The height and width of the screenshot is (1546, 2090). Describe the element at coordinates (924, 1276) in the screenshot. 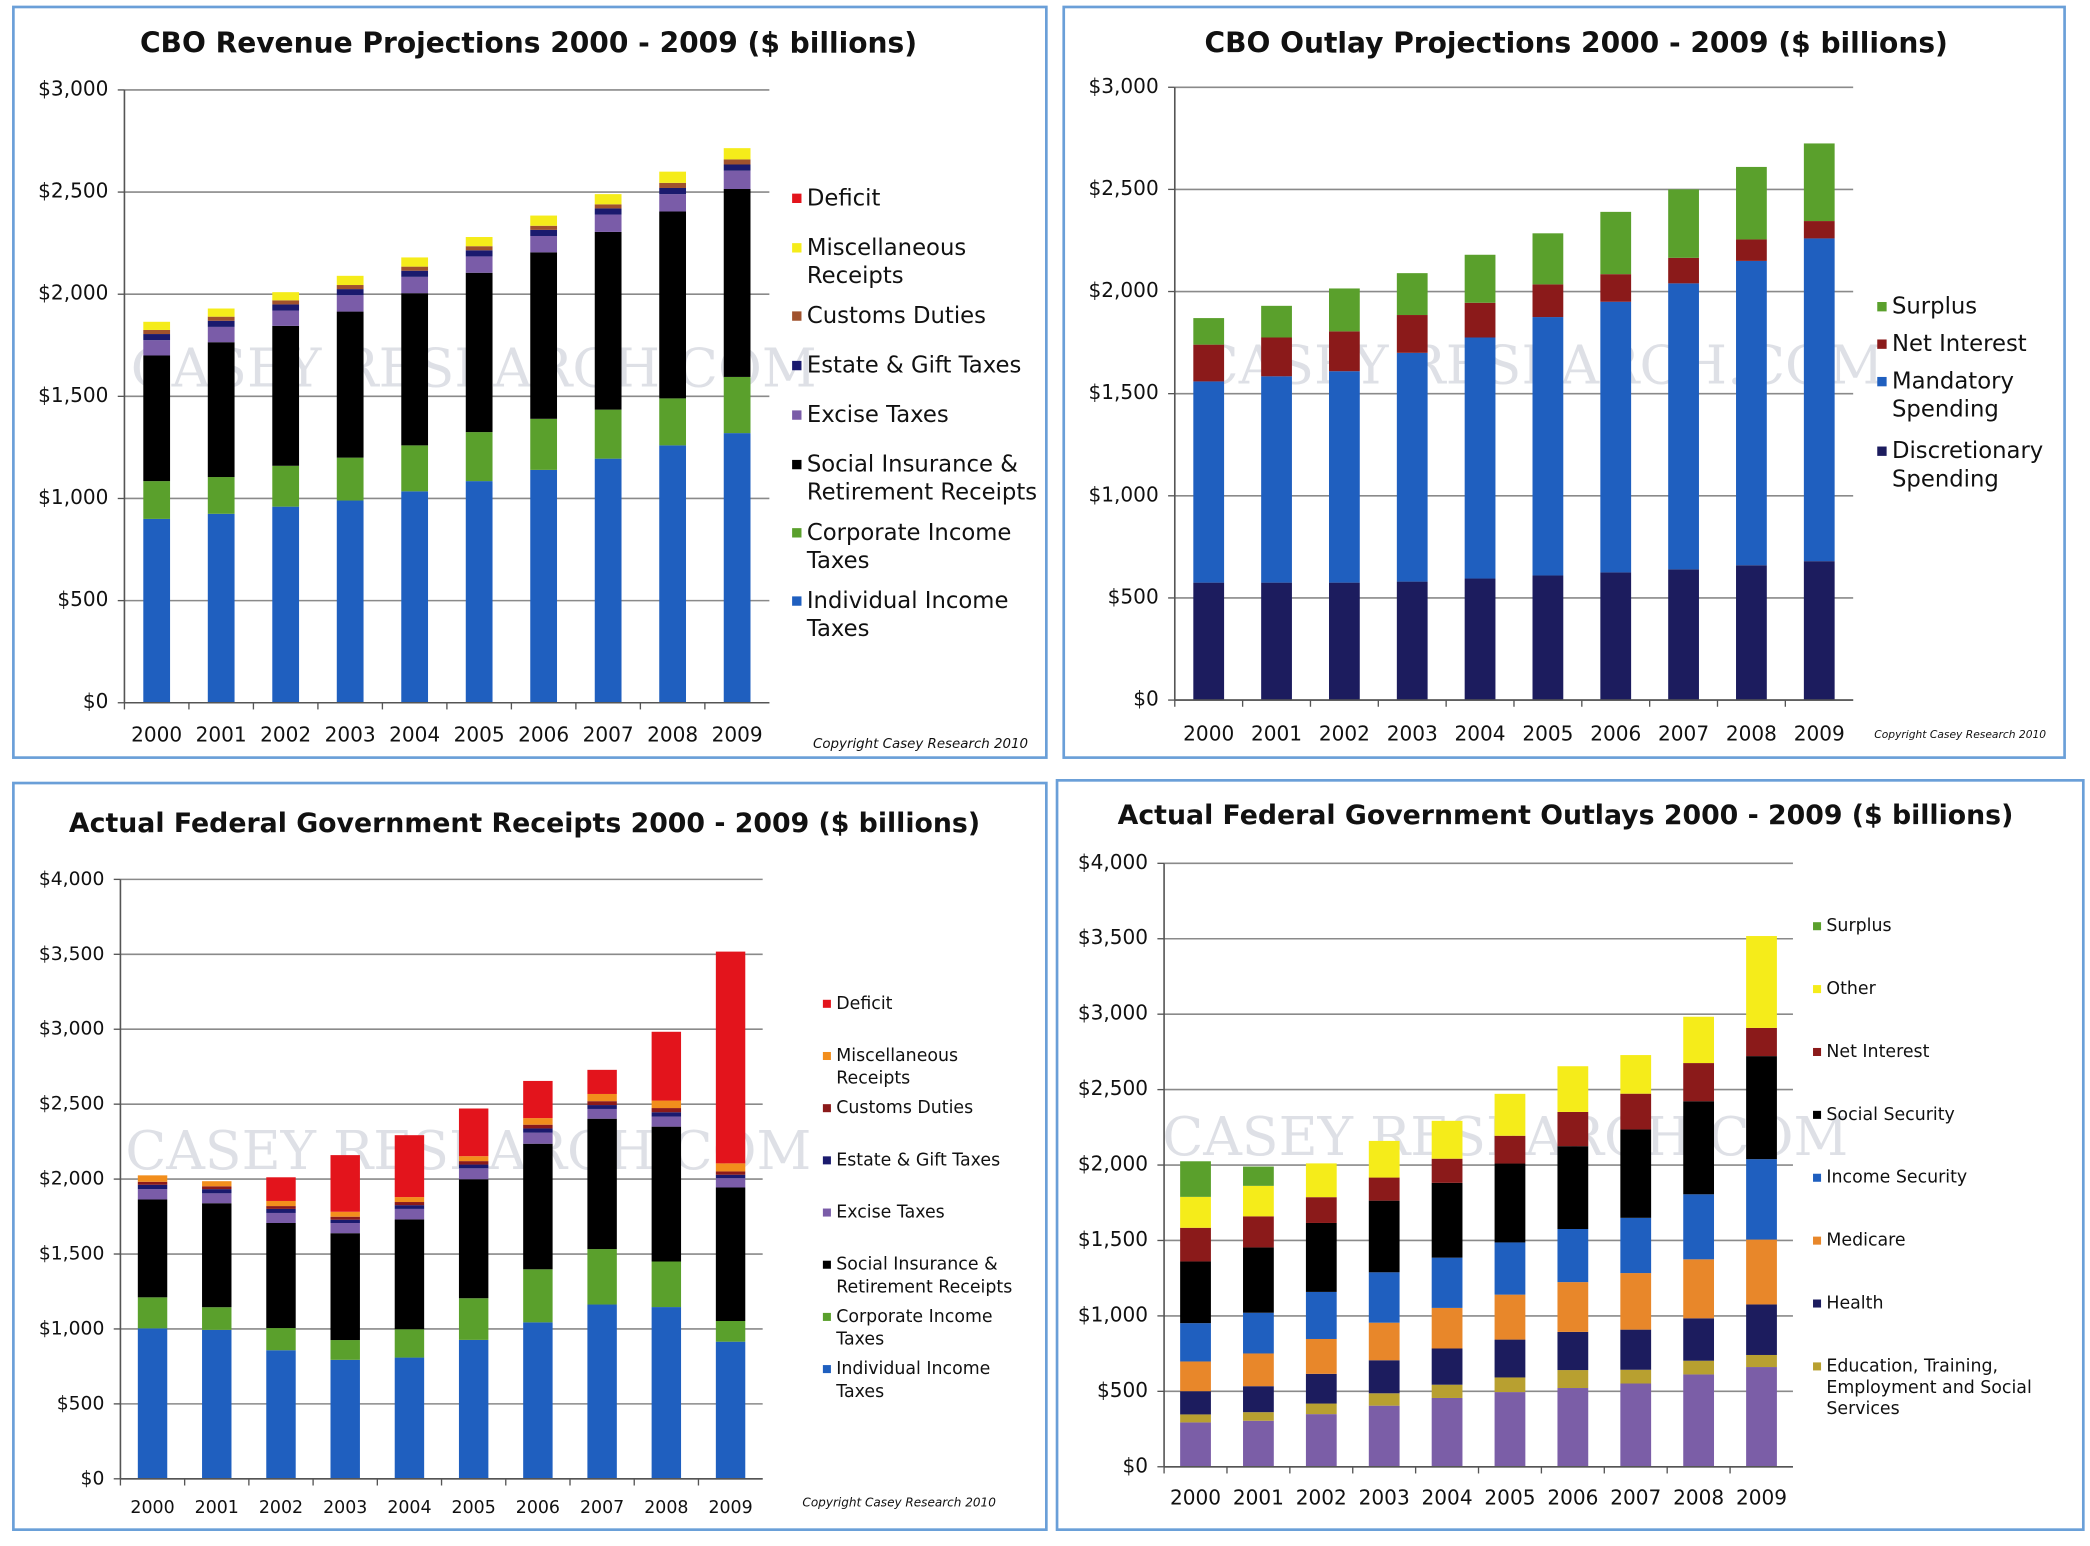

I see `legend-label: Social Insurance & Retirement Receipts` at that location.